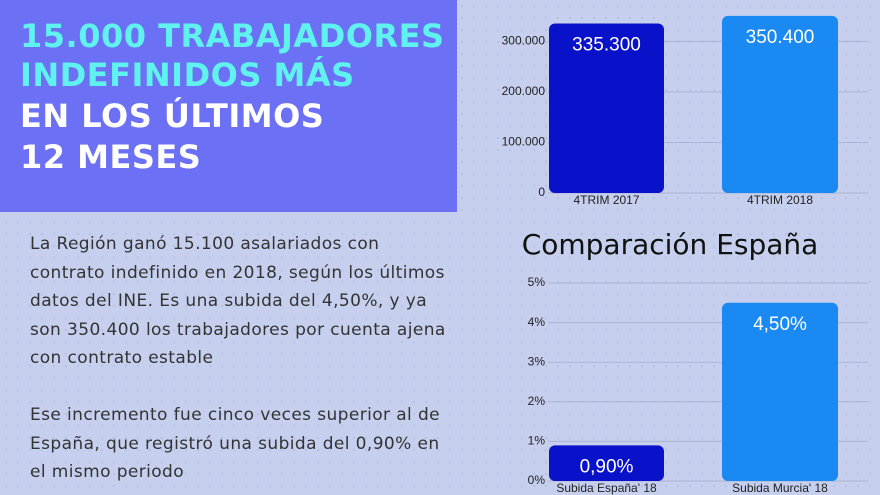  What do you see at coordinates (537, 282) in the screenshot?
I see `y-tick-label: 5%` at bounding box center [537, 282].